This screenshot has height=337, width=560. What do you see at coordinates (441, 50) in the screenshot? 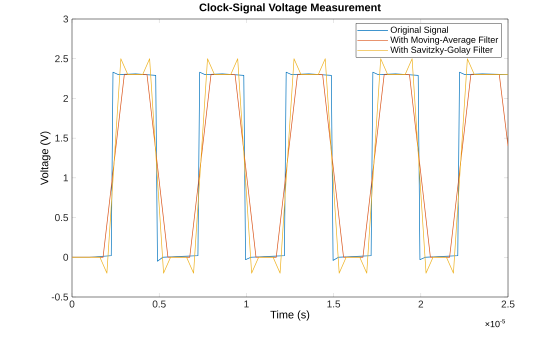
I see `legend-label: With Savitzky-Golay Filter` at bounding box center [441, 50].